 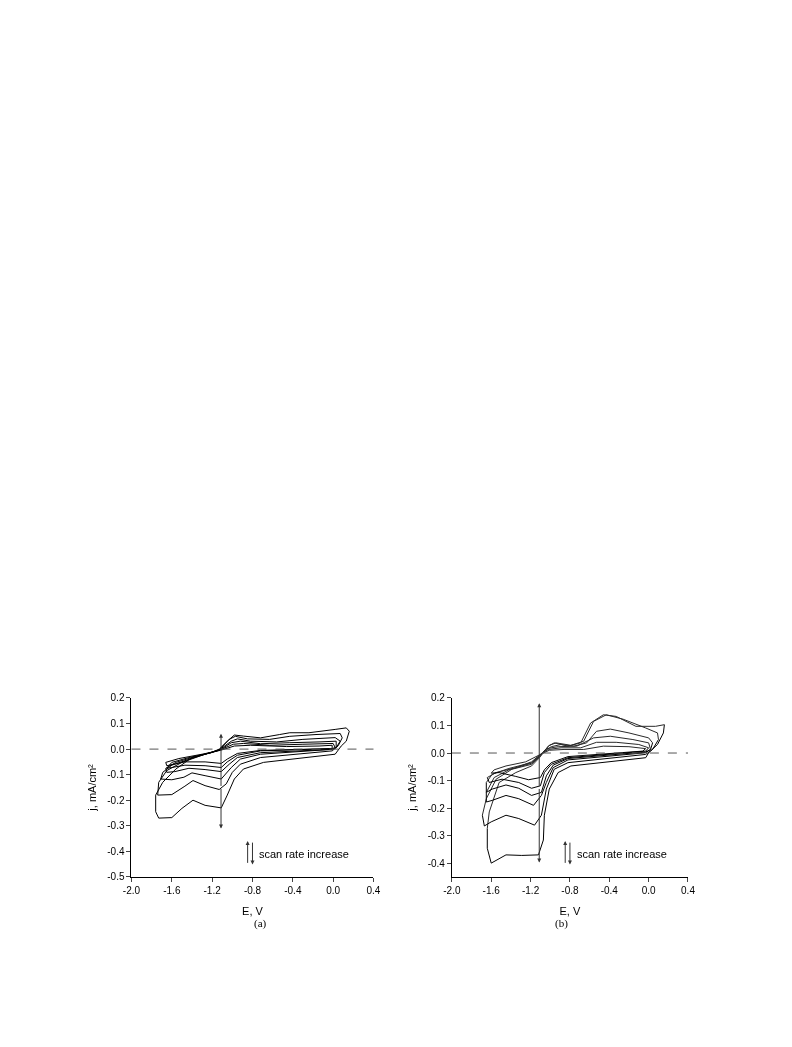 I want to click on text: (b), so click(x=562, y=923).